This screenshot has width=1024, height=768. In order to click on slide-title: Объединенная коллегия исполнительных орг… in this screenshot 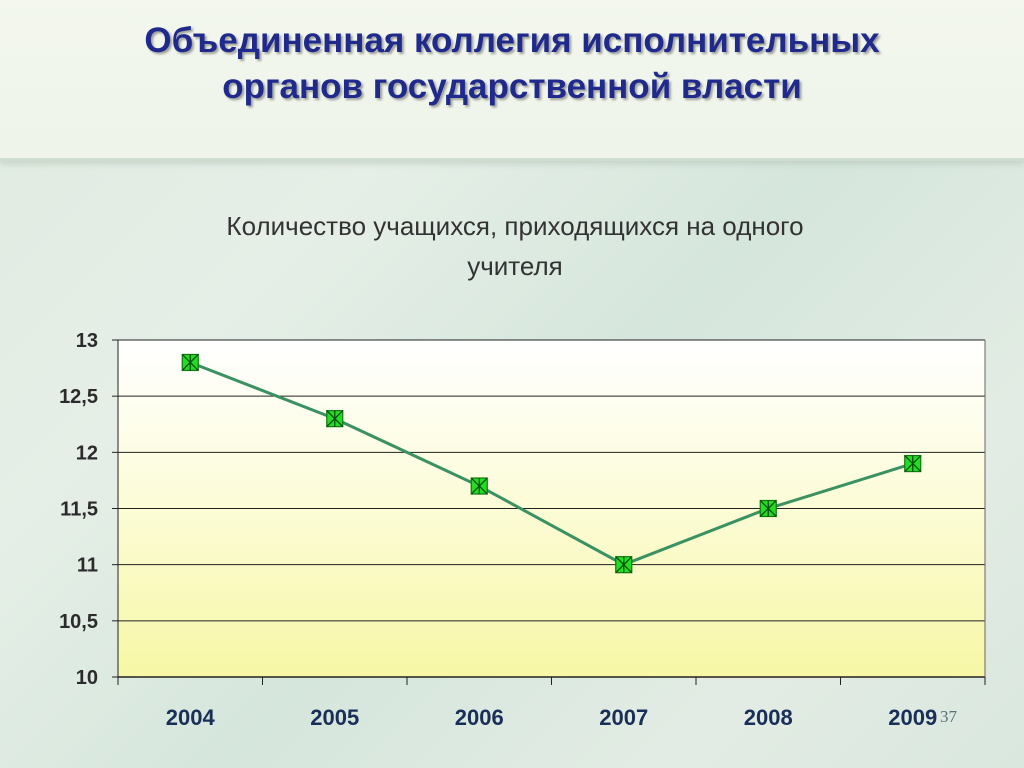, I will do `click(512, 64)`.